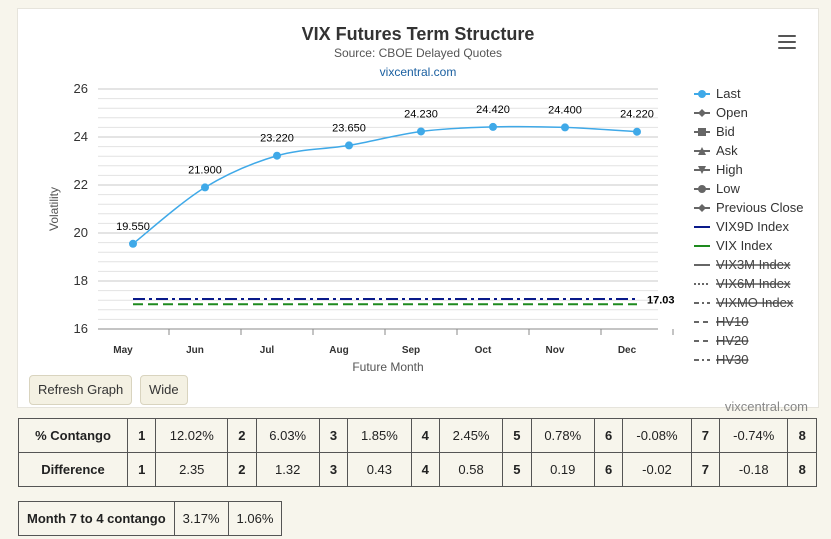 The image size is (831, 539). I want to click on row-label: Difference, so click(73, 469).